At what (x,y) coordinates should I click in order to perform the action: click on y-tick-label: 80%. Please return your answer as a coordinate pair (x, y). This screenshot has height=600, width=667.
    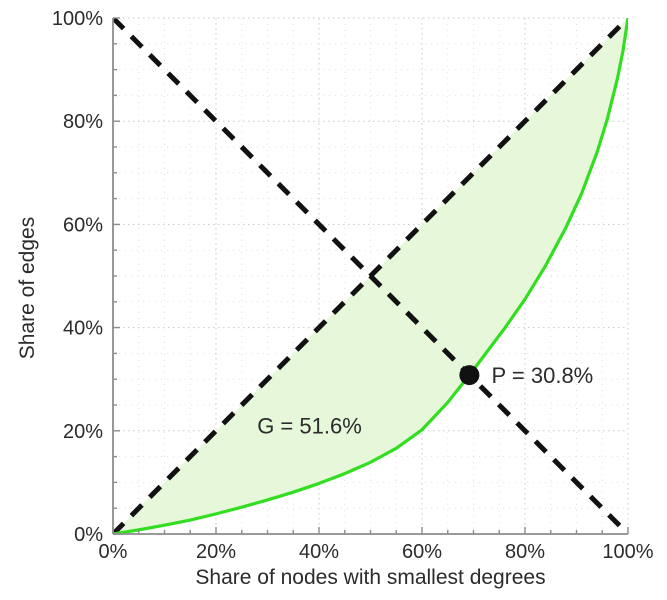
    Looking at the image, I should click on (83, 122).